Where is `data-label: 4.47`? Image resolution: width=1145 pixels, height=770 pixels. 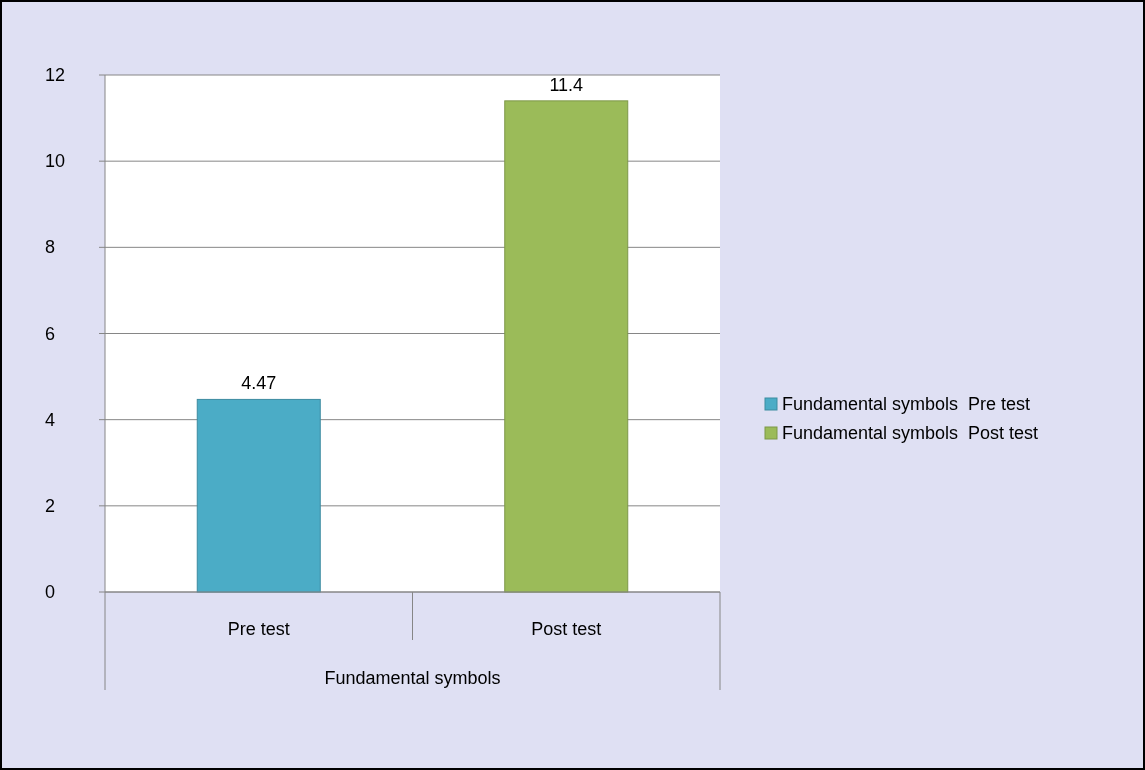
data-label: 4.47 is located at coordinates (259, 383).